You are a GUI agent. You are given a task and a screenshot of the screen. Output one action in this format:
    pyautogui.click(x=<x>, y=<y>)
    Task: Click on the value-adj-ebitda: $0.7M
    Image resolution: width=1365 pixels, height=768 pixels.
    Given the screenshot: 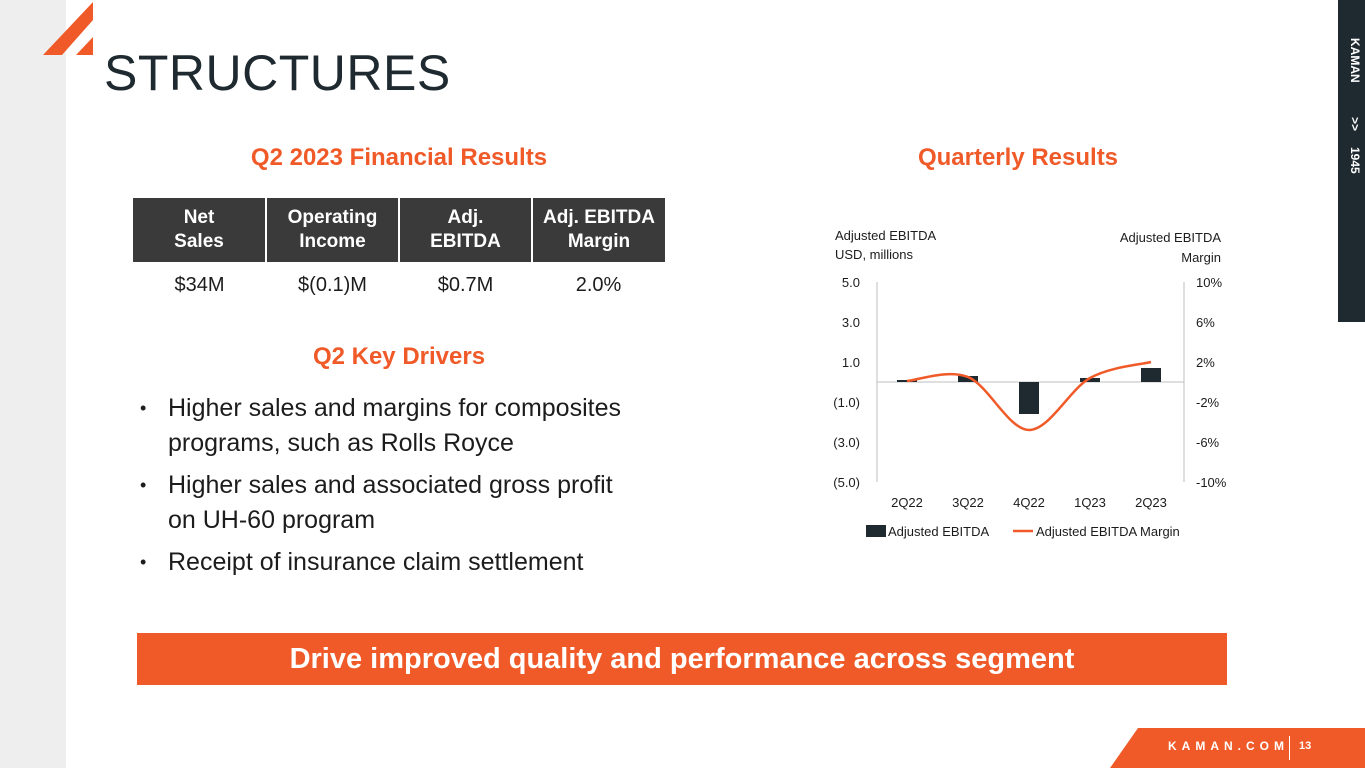 What is the action you would take?
    pyautogui.click(x=465, y=284)
    